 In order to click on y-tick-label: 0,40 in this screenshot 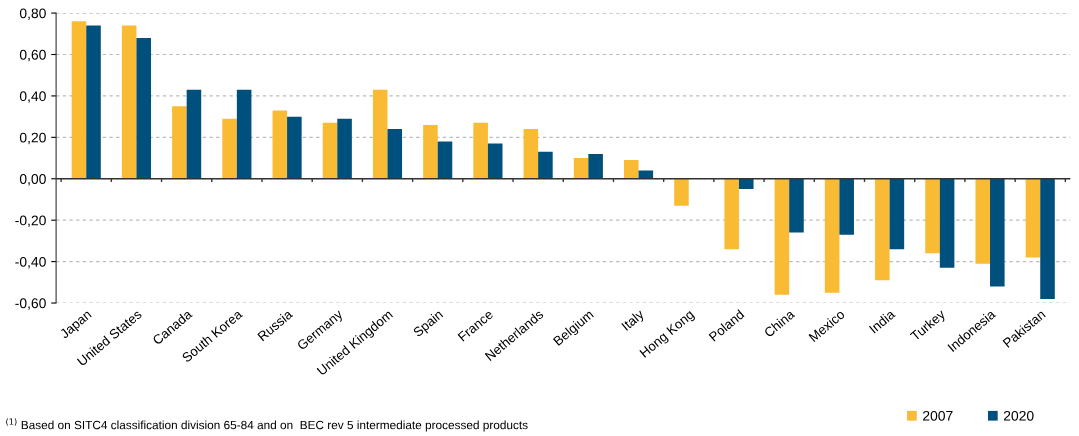, I will do `click(32, 97)`.